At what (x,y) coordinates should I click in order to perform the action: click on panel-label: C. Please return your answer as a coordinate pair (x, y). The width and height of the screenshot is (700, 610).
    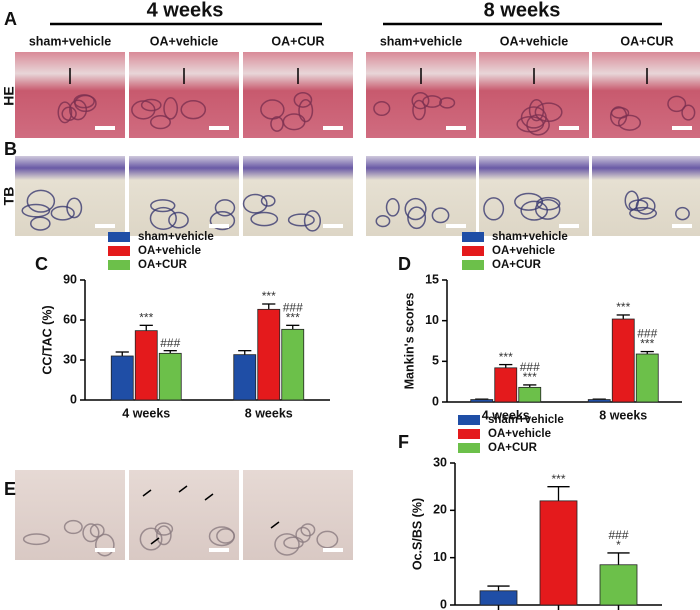
    Looking at the image, I should click on (41, 264).